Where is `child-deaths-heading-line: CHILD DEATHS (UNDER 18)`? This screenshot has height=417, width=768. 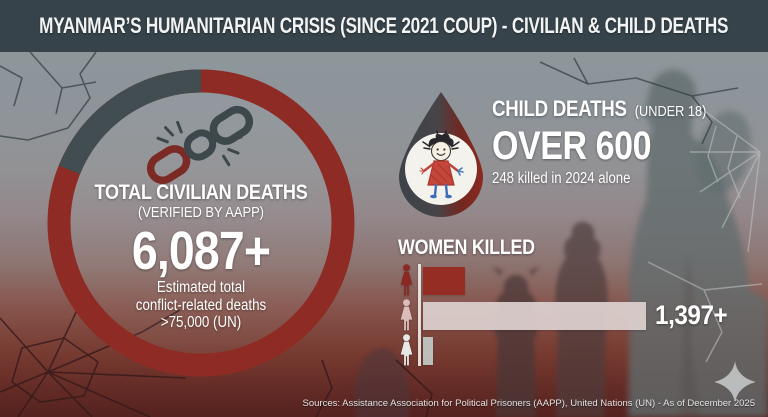 child-deaths-heading-line: CHILD DEATHS (UNDER 18) is located at coordinates (599, 109).